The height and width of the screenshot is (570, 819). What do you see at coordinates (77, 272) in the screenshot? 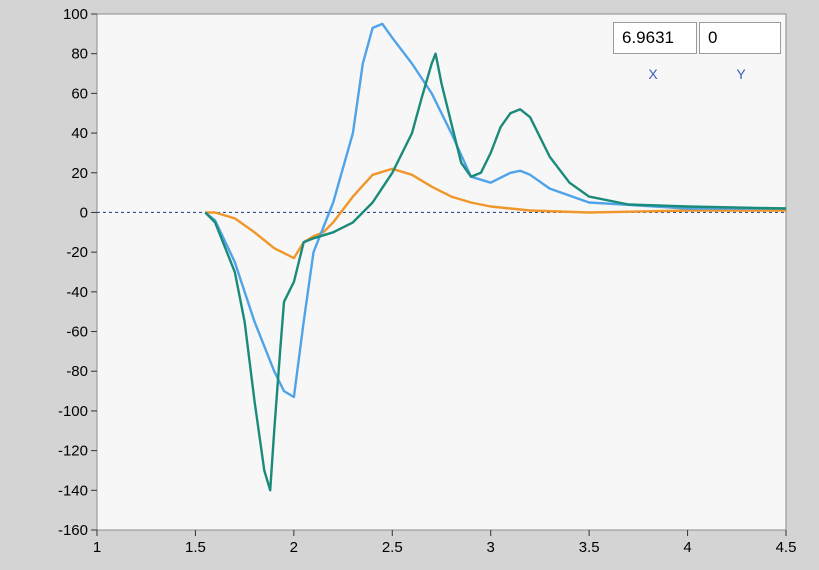
I see `y-axis: 100 80 60 40 20 0 -20 -40 -60 -80 -100 -120 -140 -160` at bounding box center [77, 272].